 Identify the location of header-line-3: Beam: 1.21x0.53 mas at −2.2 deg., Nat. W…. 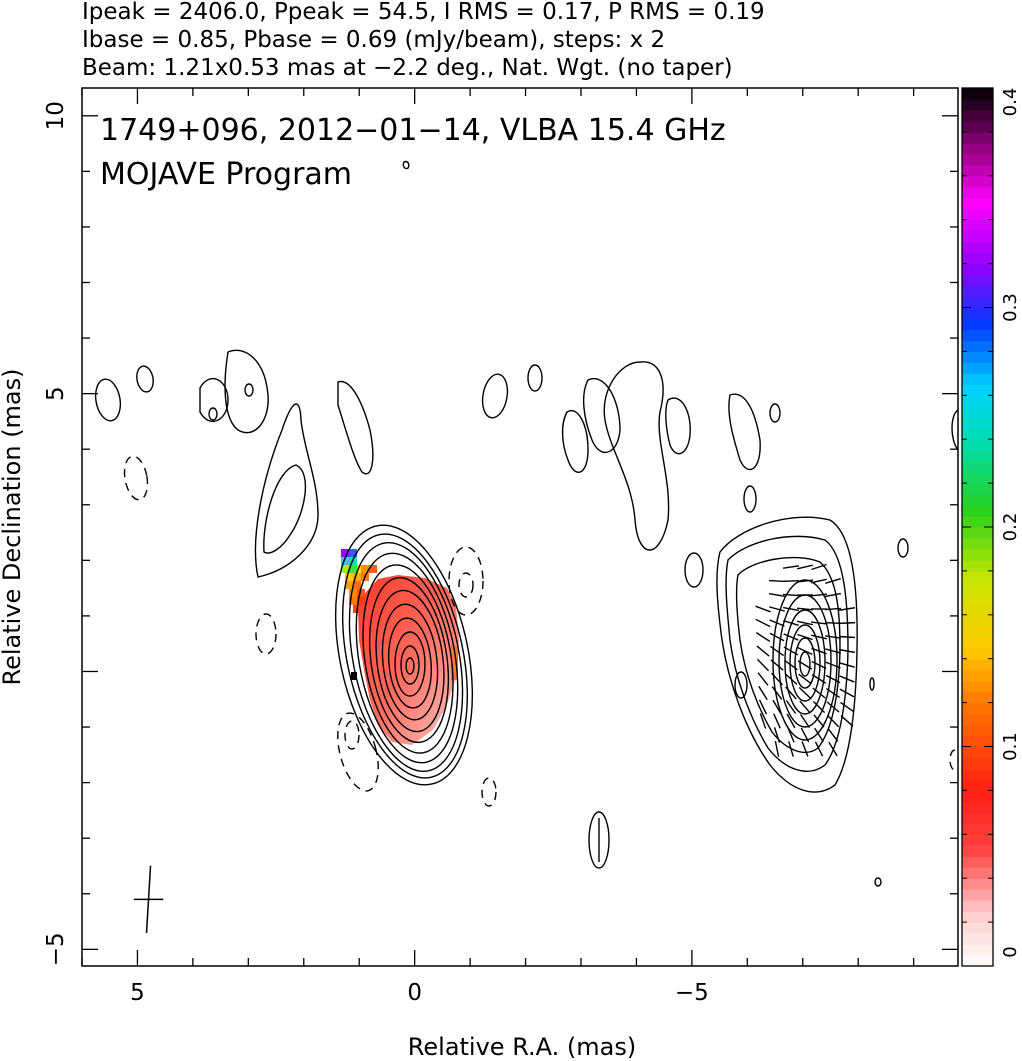
(407, 68).